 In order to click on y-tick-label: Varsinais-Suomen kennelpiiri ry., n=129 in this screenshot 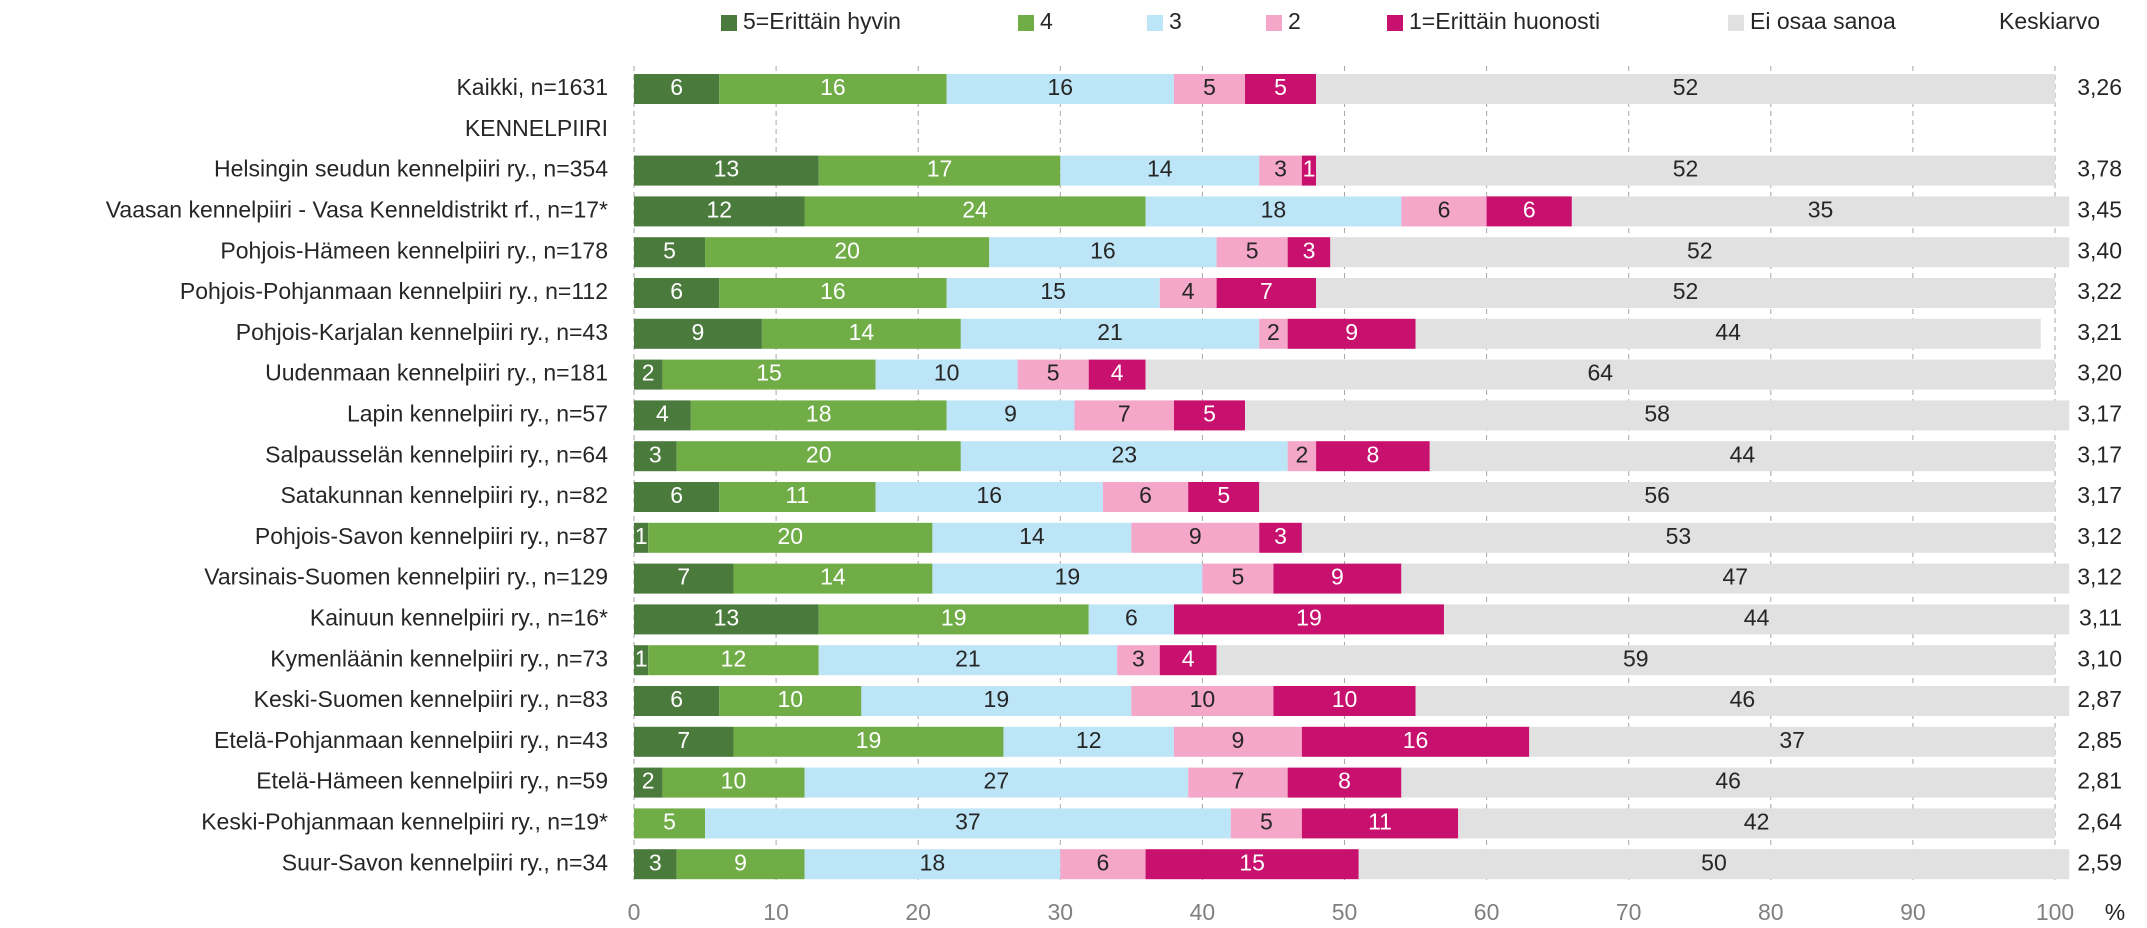, I will do `click(406, 577)`.